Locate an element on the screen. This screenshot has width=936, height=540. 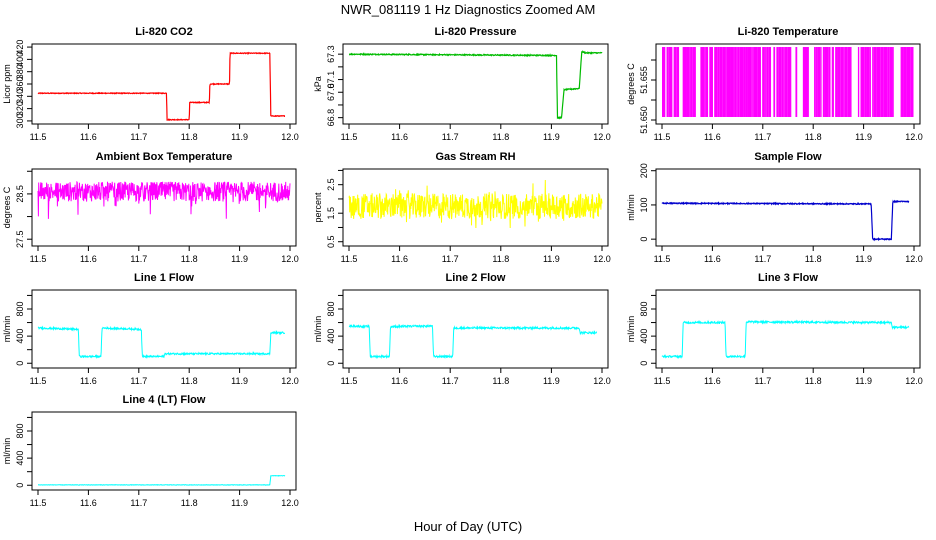
y-tick-label: 1.5 is located at coordinates (331, 213).